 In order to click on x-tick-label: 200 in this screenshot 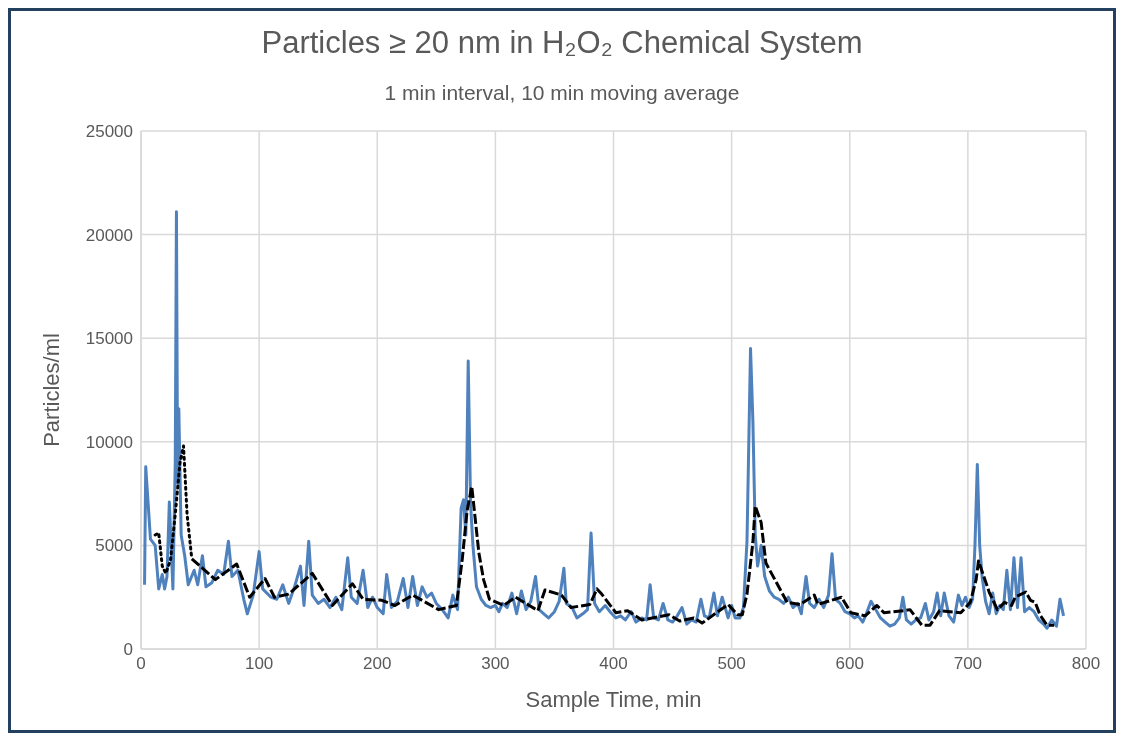, I will do `click(377, 664)`.